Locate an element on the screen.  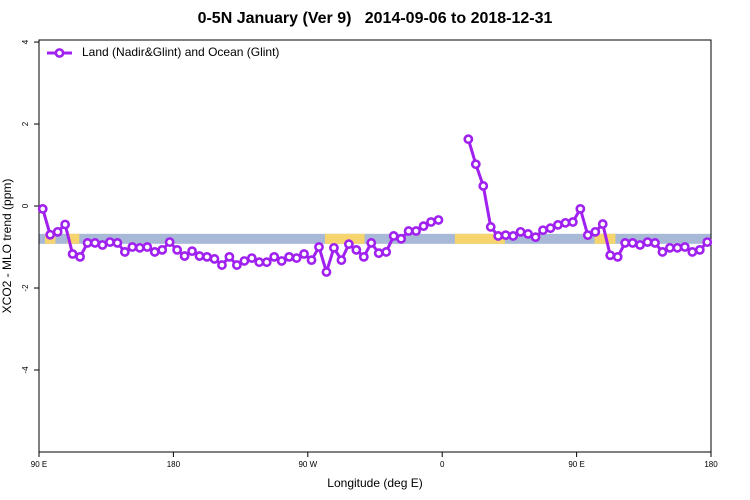
x-tick-label: 0 is located at coordinates (442, 464).